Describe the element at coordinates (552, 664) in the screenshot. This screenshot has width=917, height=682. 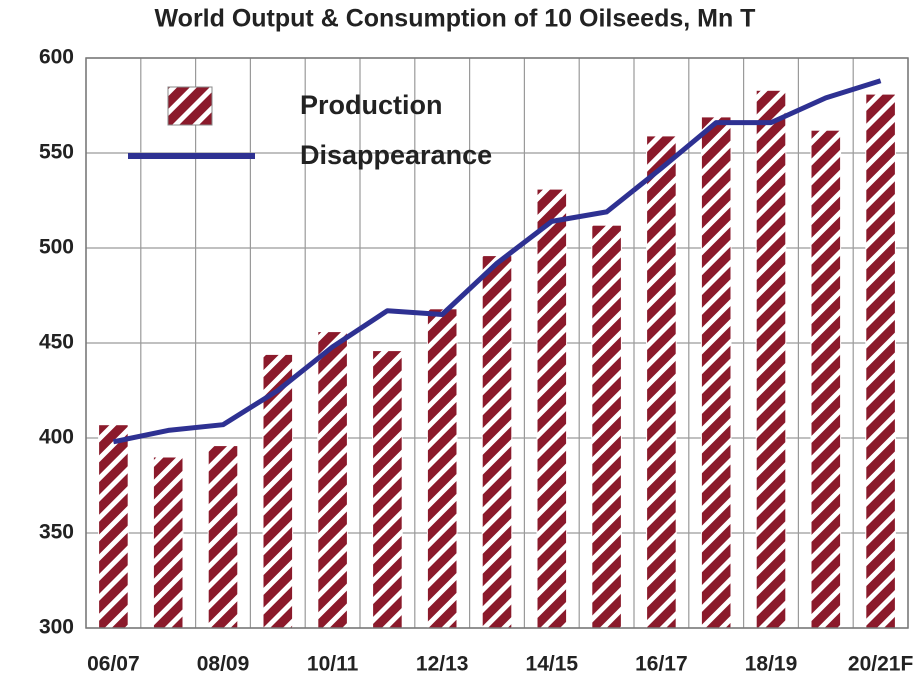
I see `x-tick-label: 14/15` at that location.